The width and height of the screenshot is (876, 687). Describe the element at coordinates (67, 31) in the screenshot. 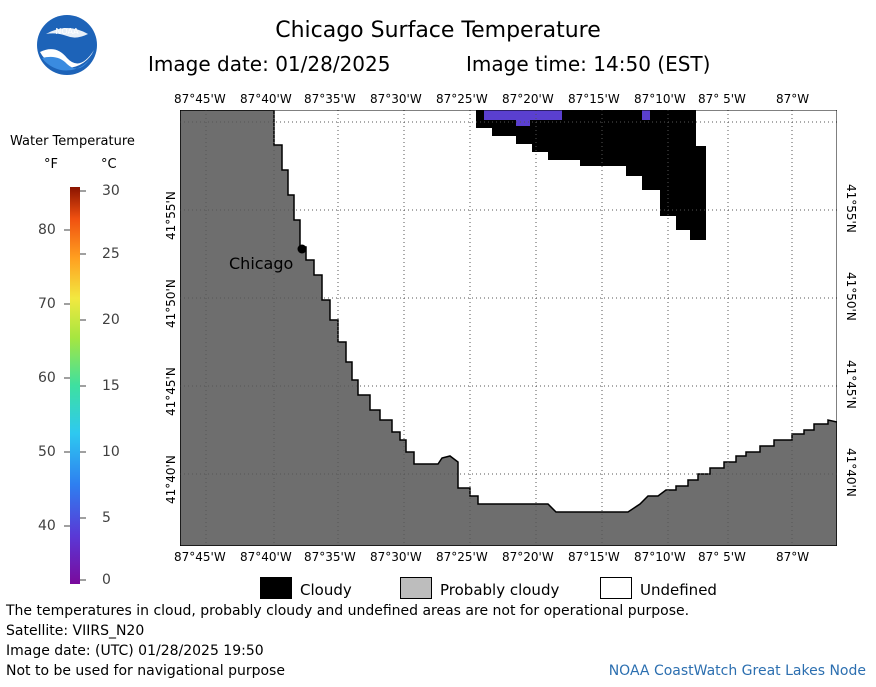

I see `logo-text: NOAA` at that location.